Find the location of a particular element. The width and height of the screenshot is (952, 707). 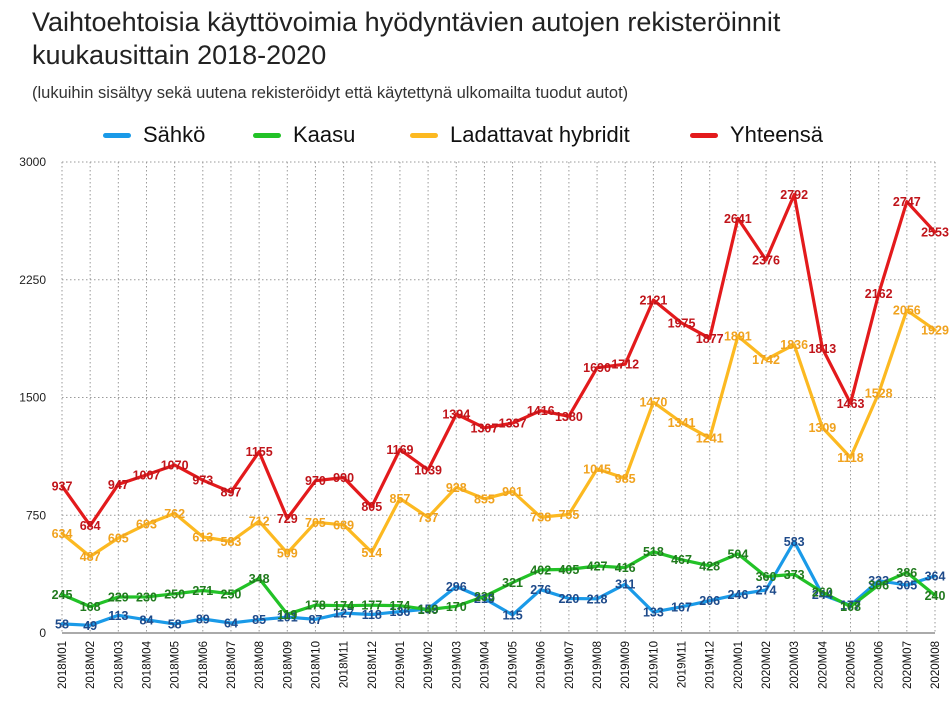

data-label-kaasu: 260 is located at coordinates (822, 593).